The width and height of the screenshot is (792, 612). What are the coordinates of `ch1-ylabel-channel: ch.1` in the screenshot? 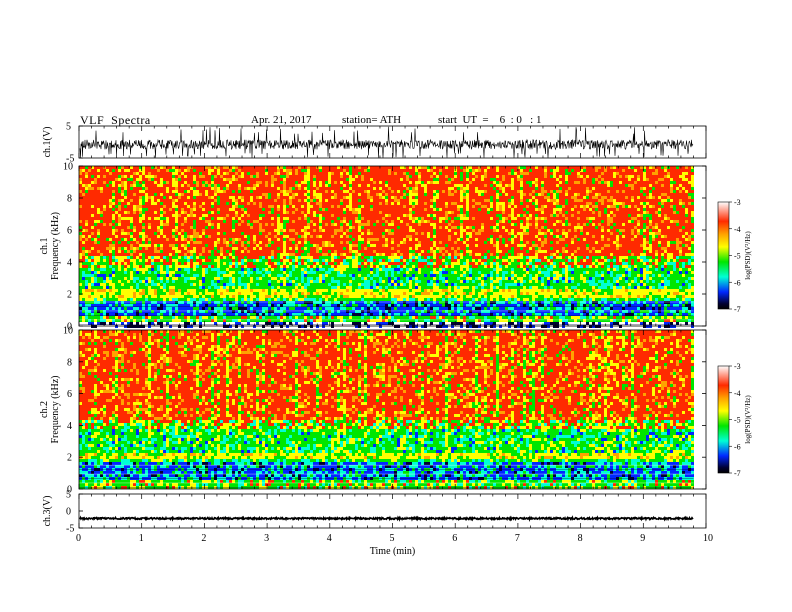 It's located at (44, 246).